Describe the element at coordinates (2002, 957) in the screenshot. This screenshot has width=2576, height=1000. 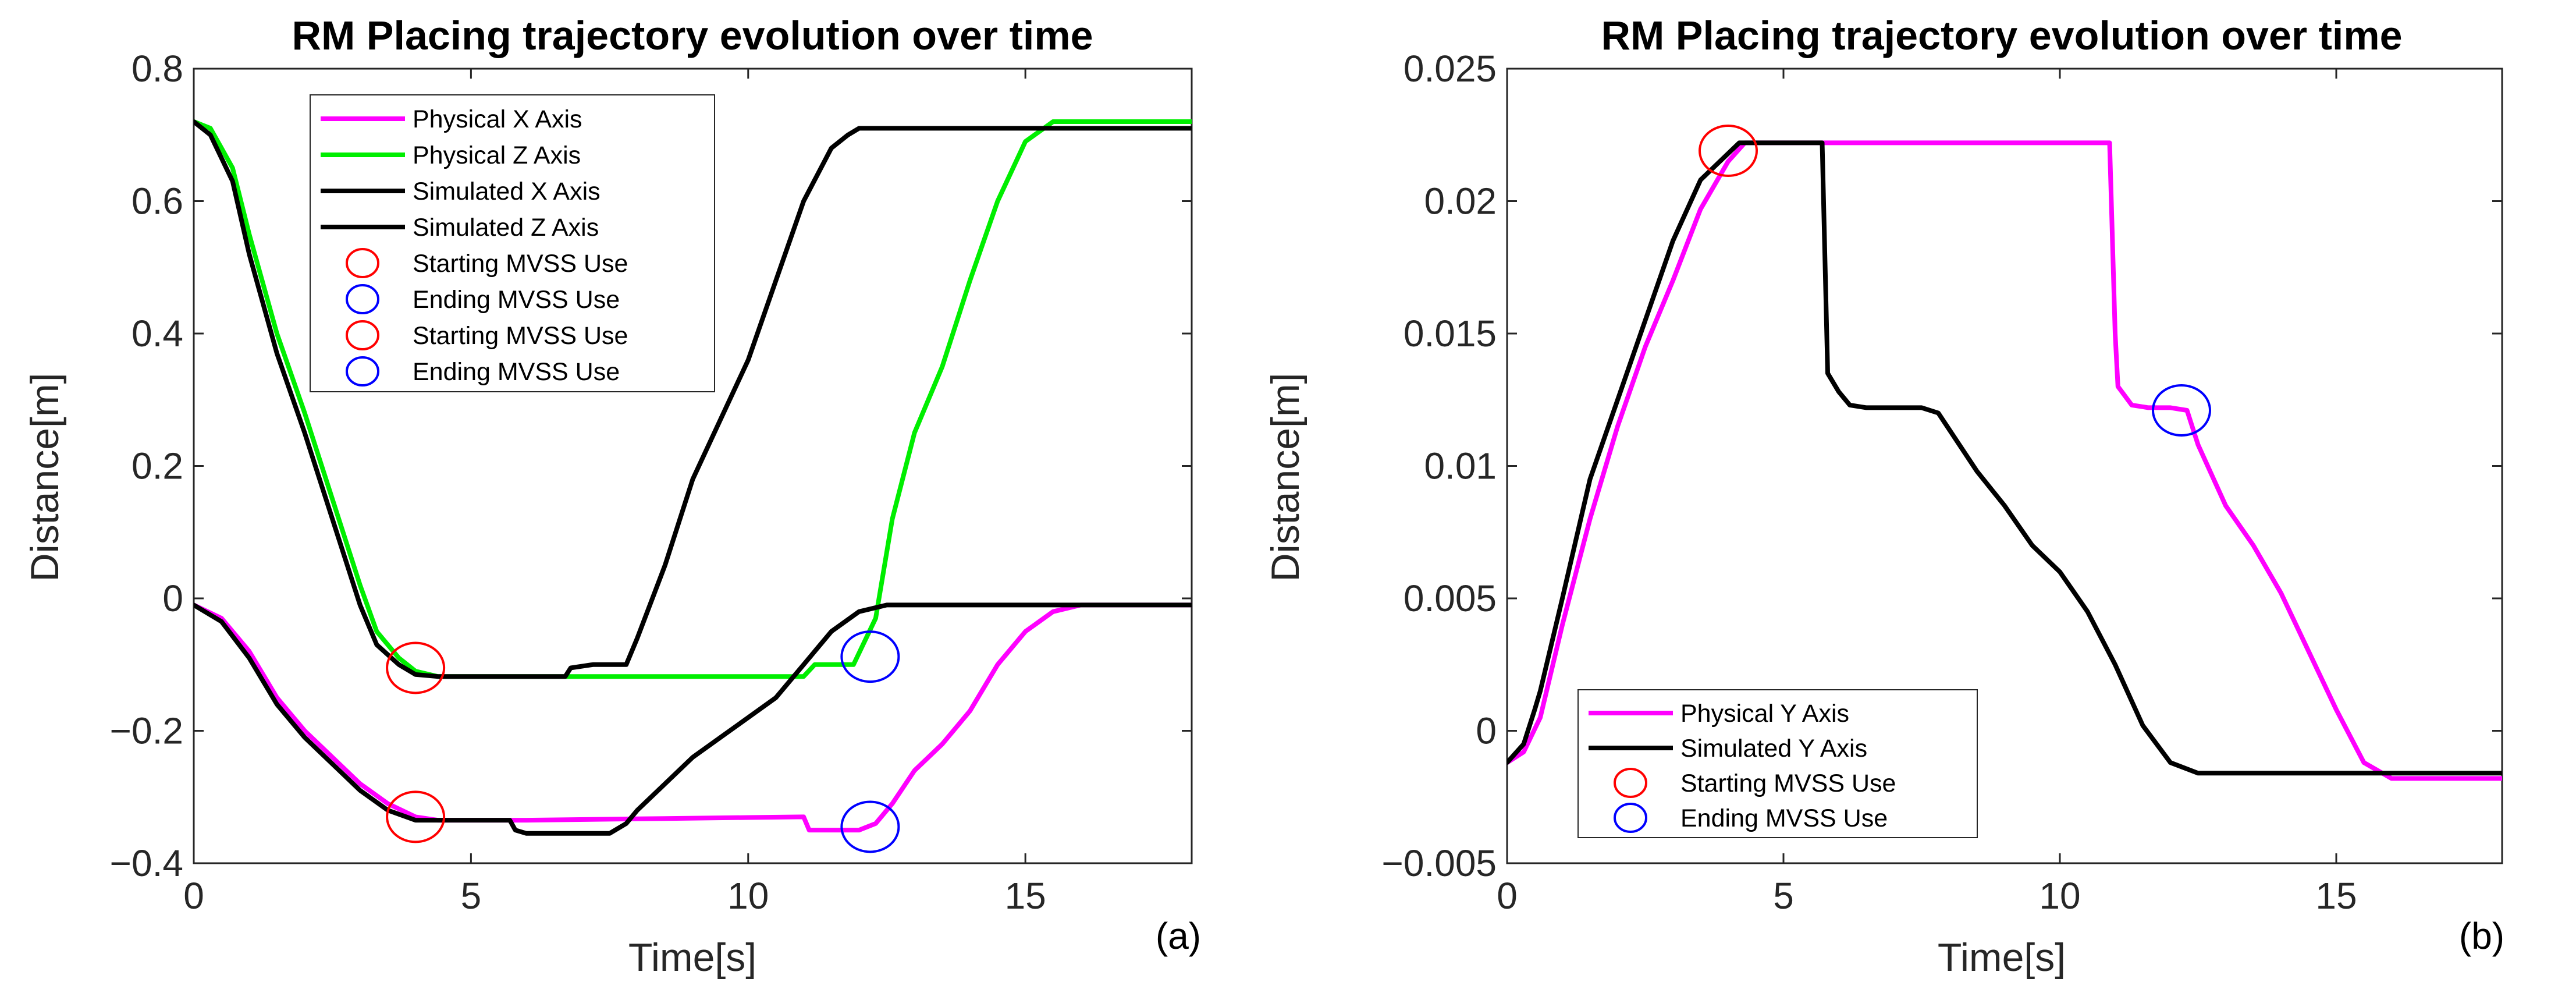
I see `chart-b-xlabel: Time[s]` at that location.